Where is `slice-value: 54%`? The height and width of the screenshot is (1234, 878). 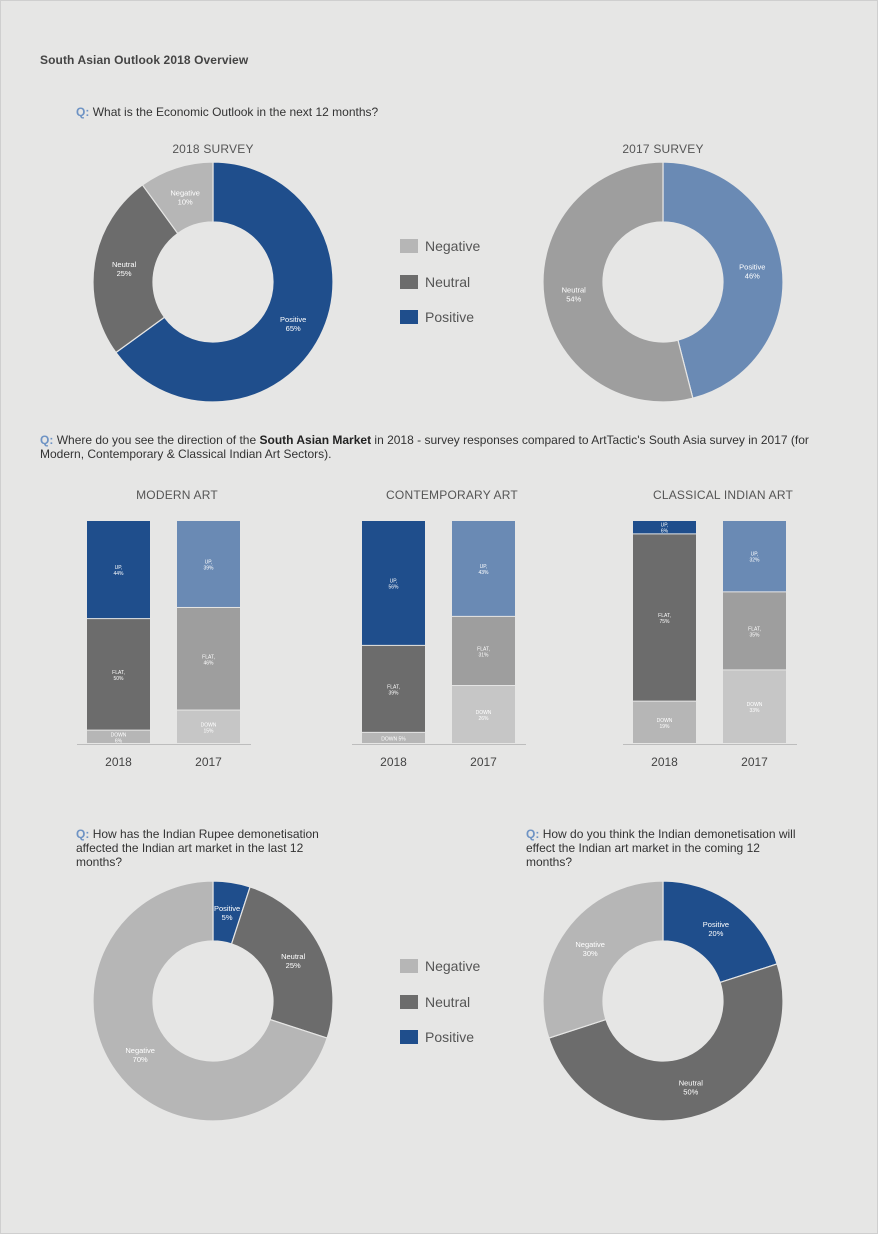
slice-value: 54% is located at coordinates (573, 298).